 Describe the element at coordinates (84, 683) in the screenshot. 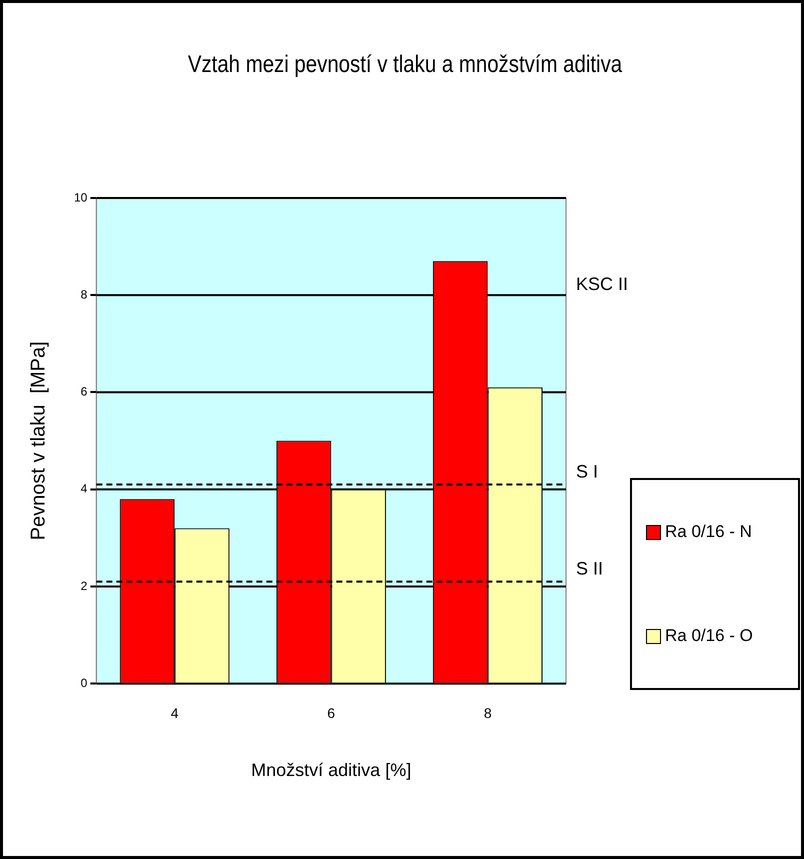

I see `y-tick-label: 0` at that location.